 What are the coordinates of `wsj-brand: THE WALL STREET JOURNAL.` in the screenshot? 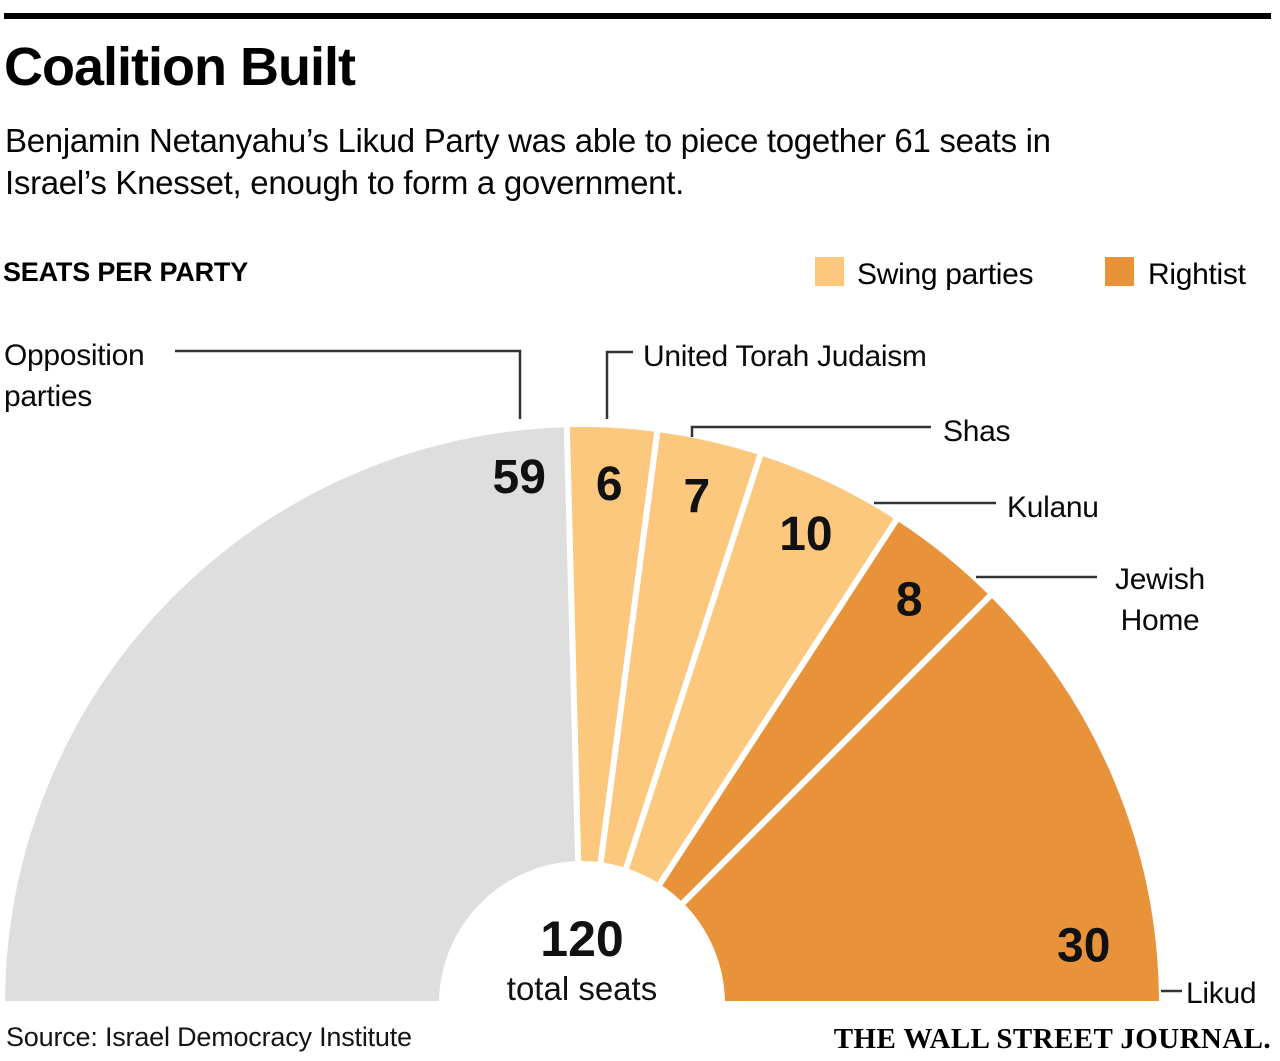 It's located at (1052, 1039).